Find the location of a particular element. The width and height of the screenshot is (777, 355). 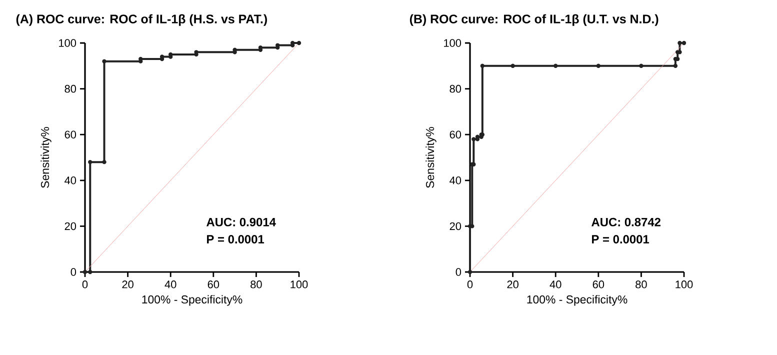

annotation: AUC: 0.8742 is located at coordinates (626, 222).